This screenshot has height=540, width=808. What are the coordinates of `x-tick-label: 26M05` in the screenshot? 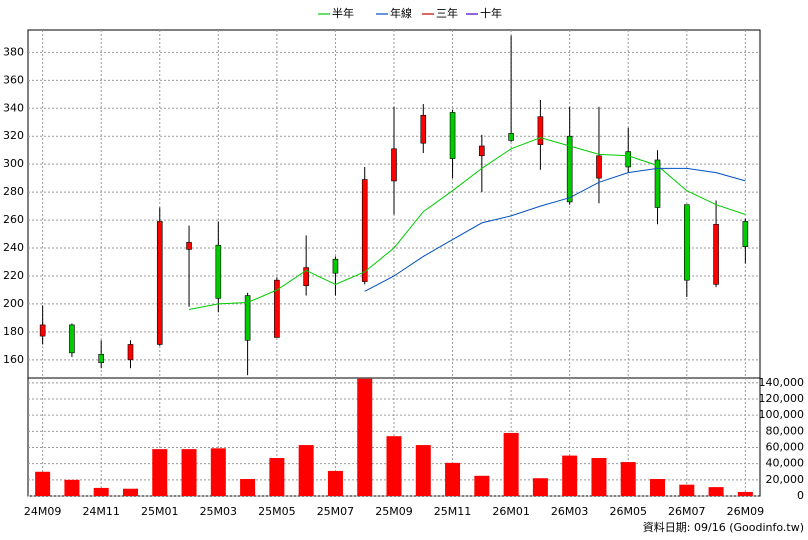 It's located at (628, 511).